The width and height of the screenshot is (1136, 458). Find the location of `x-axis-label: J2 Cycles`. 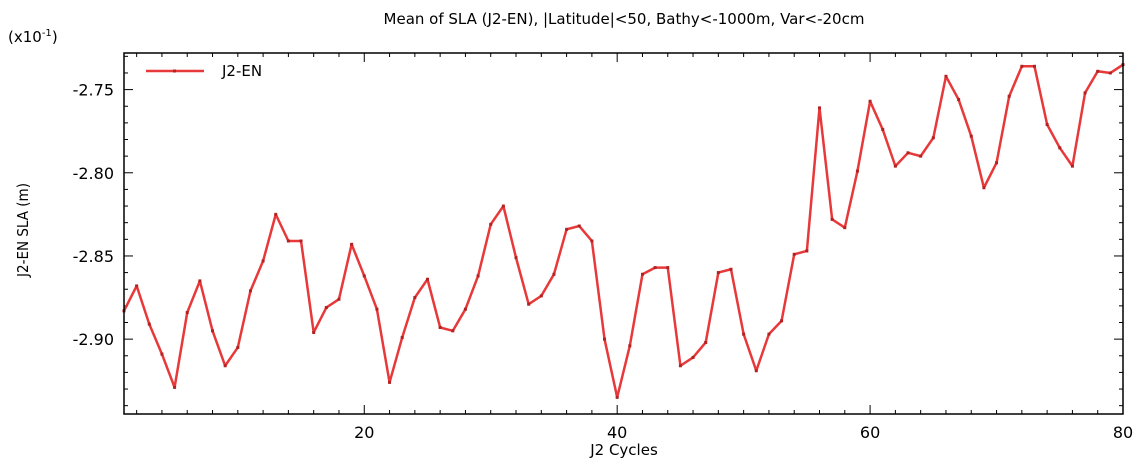

x-axis-label: J2 Cycles is located at coordinates (623, 449).